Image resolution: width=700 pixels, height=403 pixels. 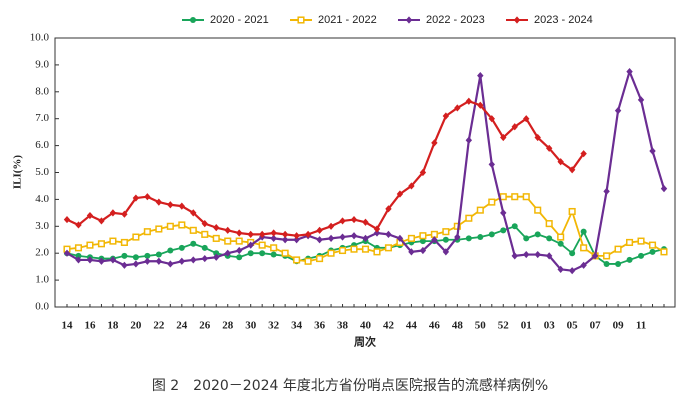 What do you see at coordinates (205, 326) in the screenshot?
I see `x-tick-label: 26` at bounding box center [205, 326].